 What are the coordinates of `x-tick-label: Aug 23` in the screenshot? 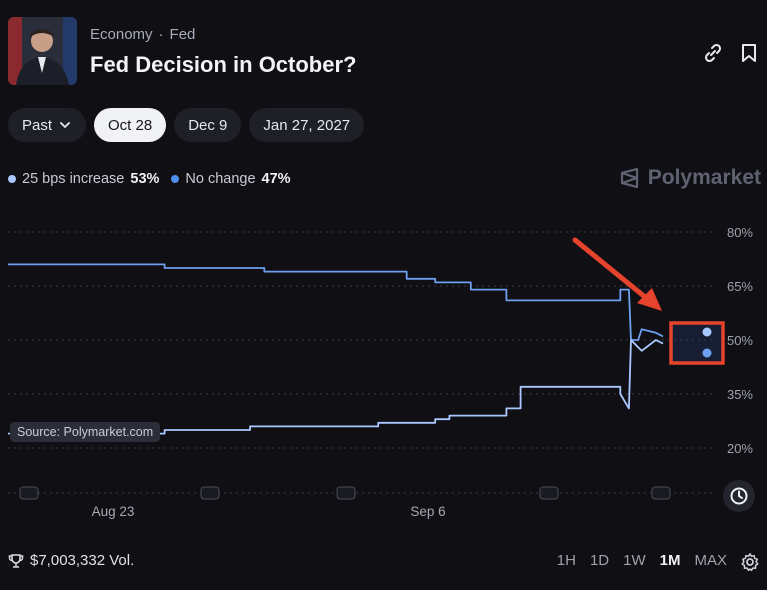 It's located at (113, 511).